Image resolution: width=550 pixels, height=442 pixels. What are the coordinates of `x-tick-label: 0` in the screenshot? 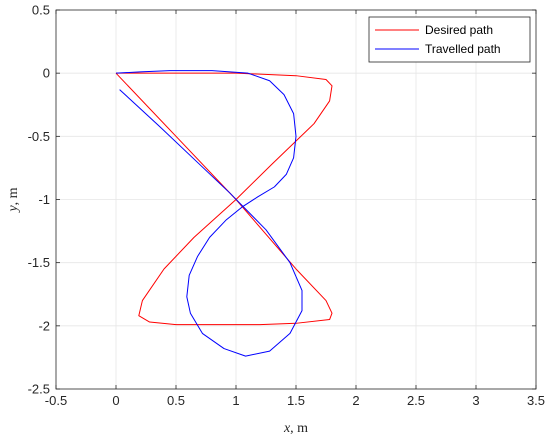 It's located at (115, 400).